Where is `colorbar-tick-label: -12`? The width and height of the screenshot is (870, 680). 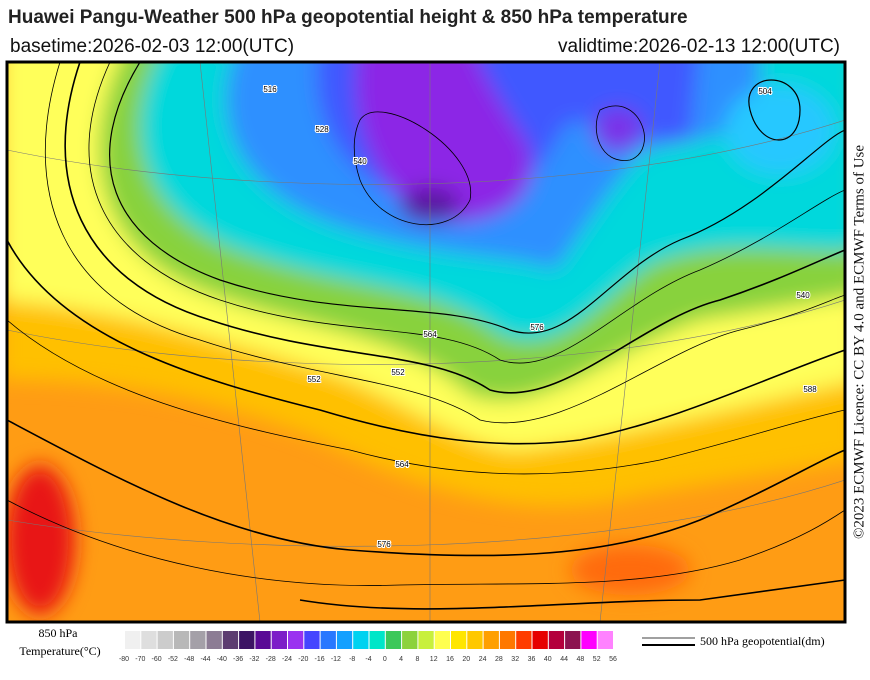 colorbar-tick-label: -12 is located at coordinates (336, 659).